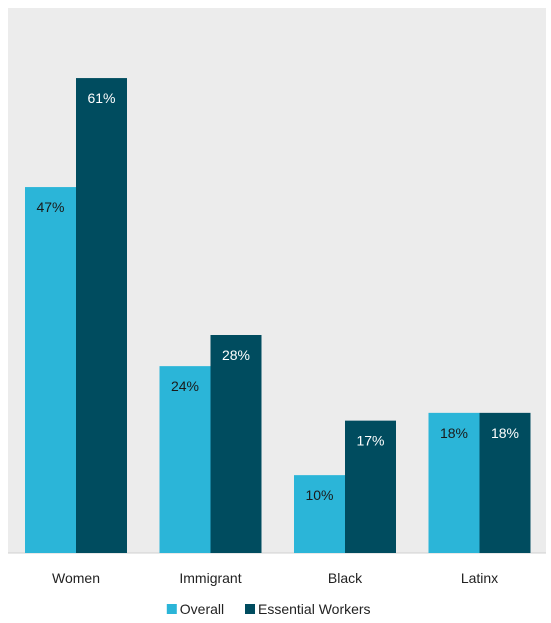  What do you see at coordinates (101, 98) in the screenshot?
I see `data-label-women-essential-workers: 61%` at bounding box center [101, 98].